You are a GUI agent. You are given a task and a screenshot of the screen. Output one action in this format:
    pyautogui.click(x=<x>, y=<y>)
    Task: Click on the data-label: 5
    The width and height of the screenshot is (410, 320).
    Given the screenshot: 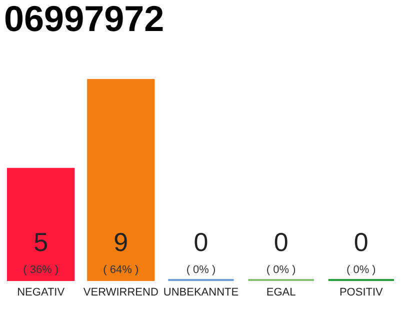 What is the action you would take?
    pyautogui.click(x=41, y=242)
    